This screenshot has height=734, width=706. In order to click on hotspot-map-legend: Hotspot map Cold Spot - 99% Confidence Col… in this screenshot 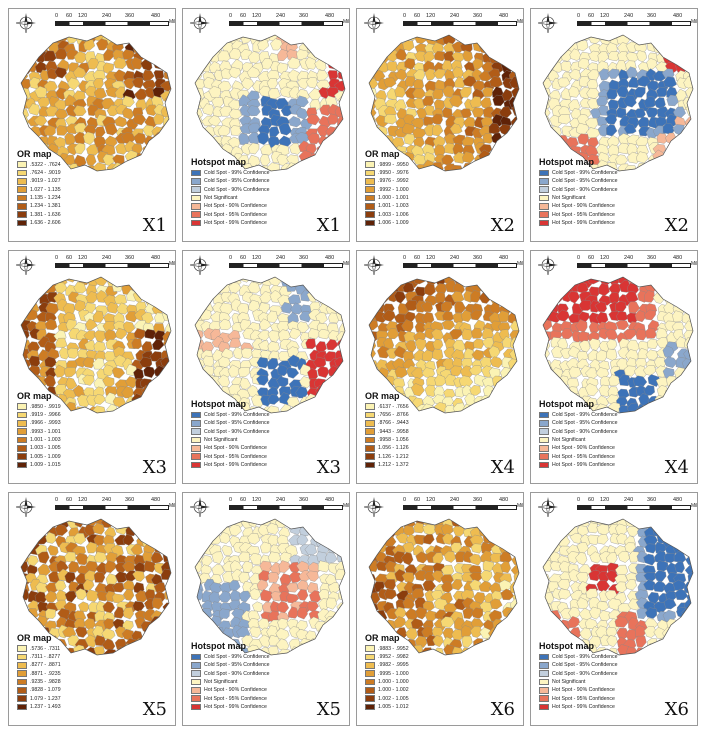, I will do `click(230, 192)`.